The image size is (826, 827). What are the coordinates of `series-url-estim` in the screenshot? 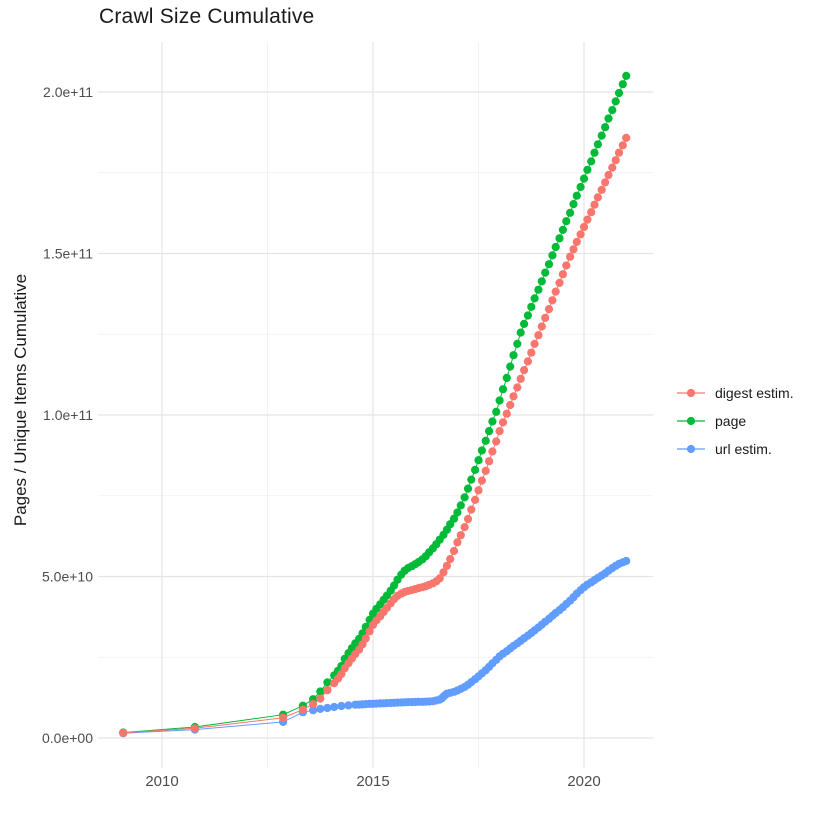 It's located at (375, 647).